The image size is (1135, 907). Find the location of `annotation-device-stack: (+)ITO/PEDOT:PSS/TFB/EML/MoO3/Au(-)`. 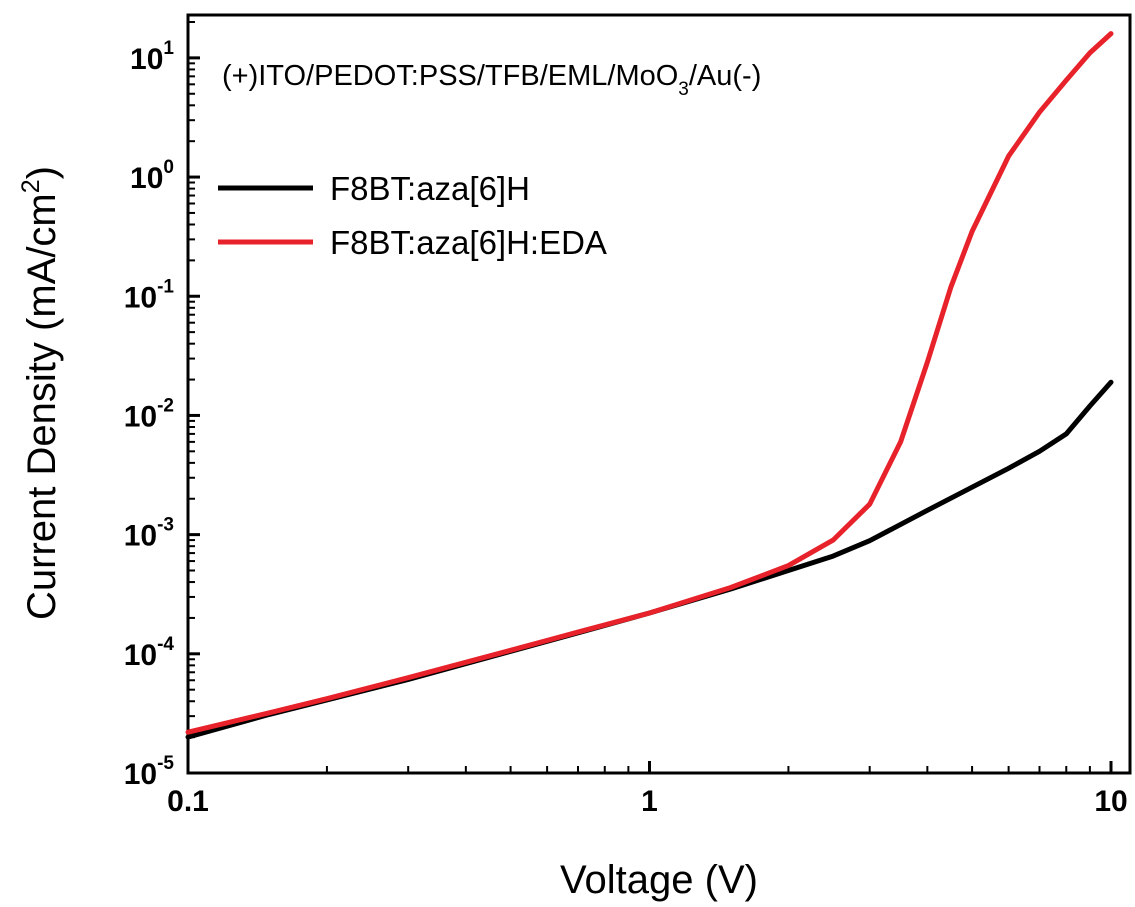

annotation-device-stack: (+)ITO/PEDOT:PSS/TFB/EML/MoO3/Au(-) is located at coordinates (491, 80).